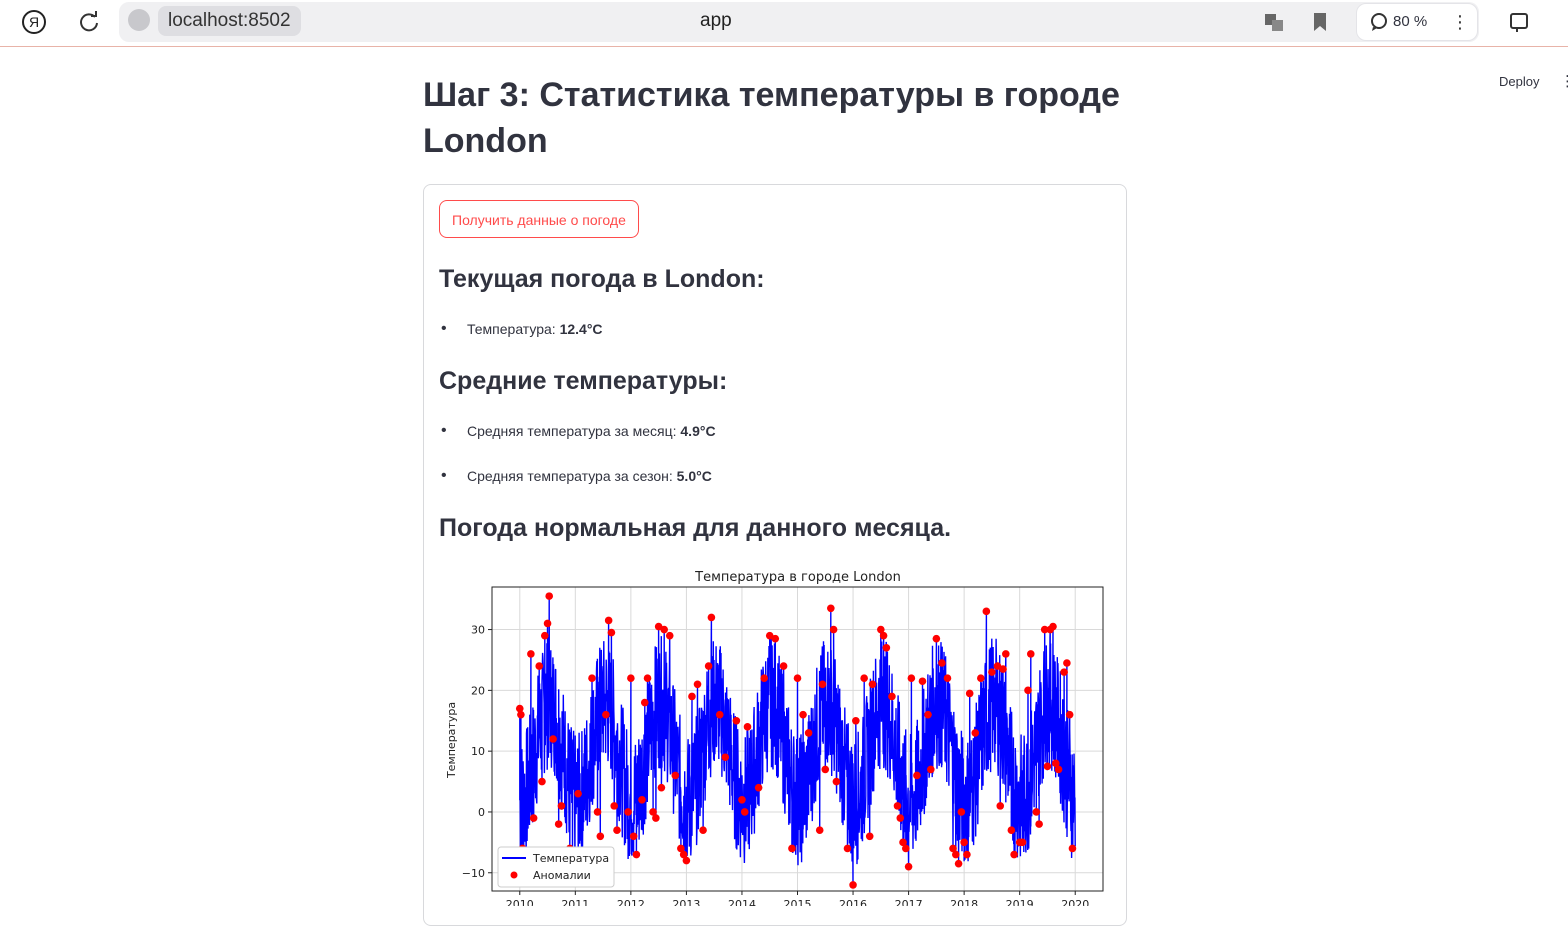  What do you see at coordinates (853, 902) in the screenshot?
I see `x-tick-label: 2016` at bounding box center [853, 902].